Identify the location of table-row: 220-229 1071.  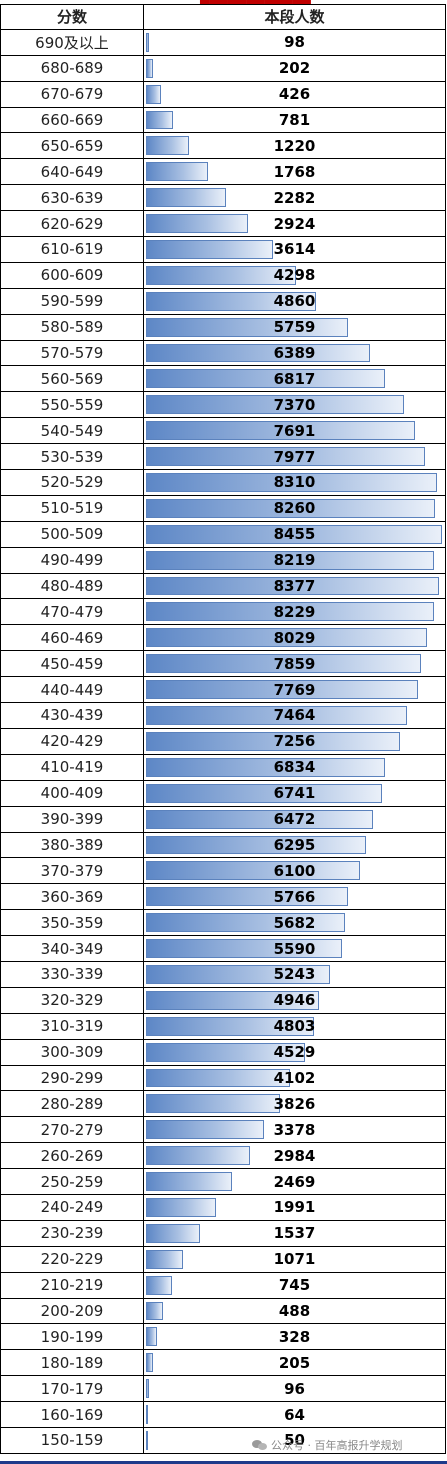
(223, 1259).